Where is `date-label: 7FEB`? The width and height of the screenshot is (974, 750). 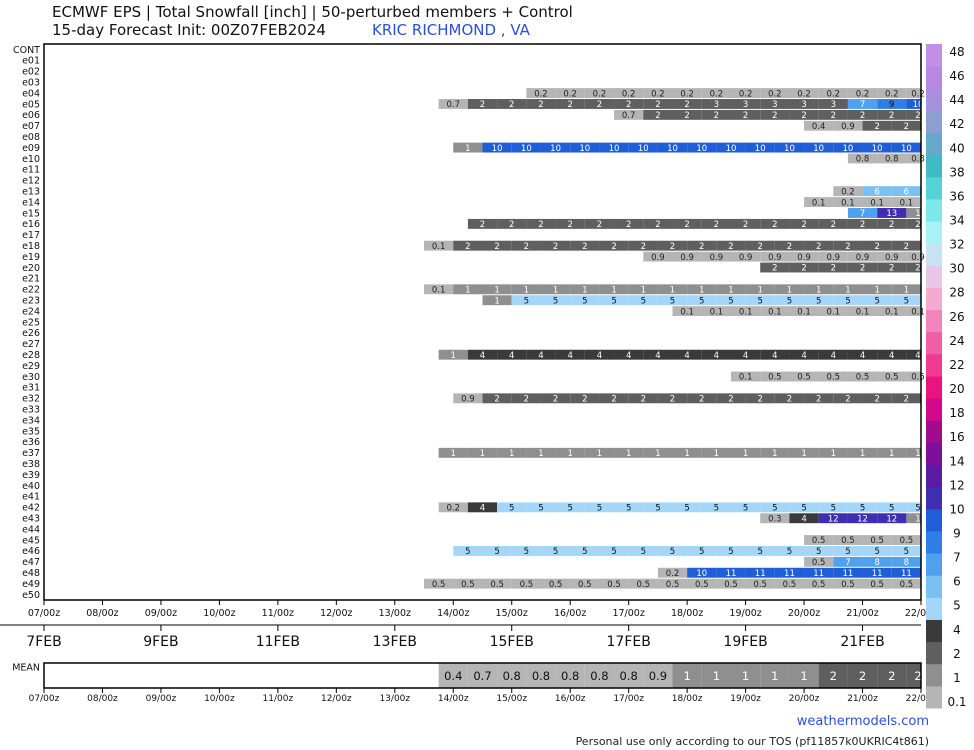 date-label: 7FEB is located at coordinates (43, 642).